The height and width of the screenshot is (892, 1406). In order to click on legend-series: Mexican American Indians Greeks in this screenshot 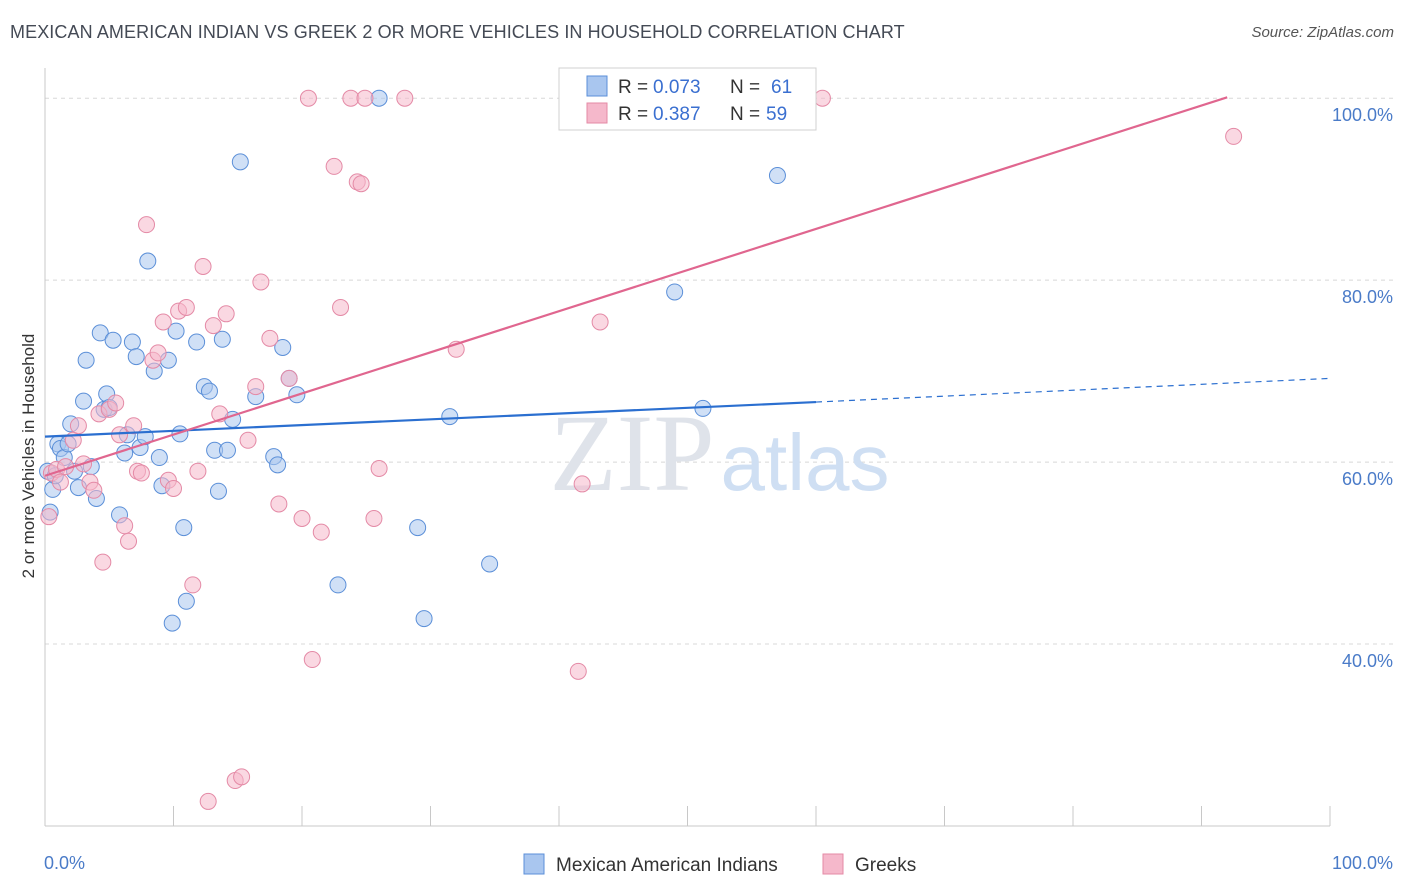, I will do `click(719, 864)`.